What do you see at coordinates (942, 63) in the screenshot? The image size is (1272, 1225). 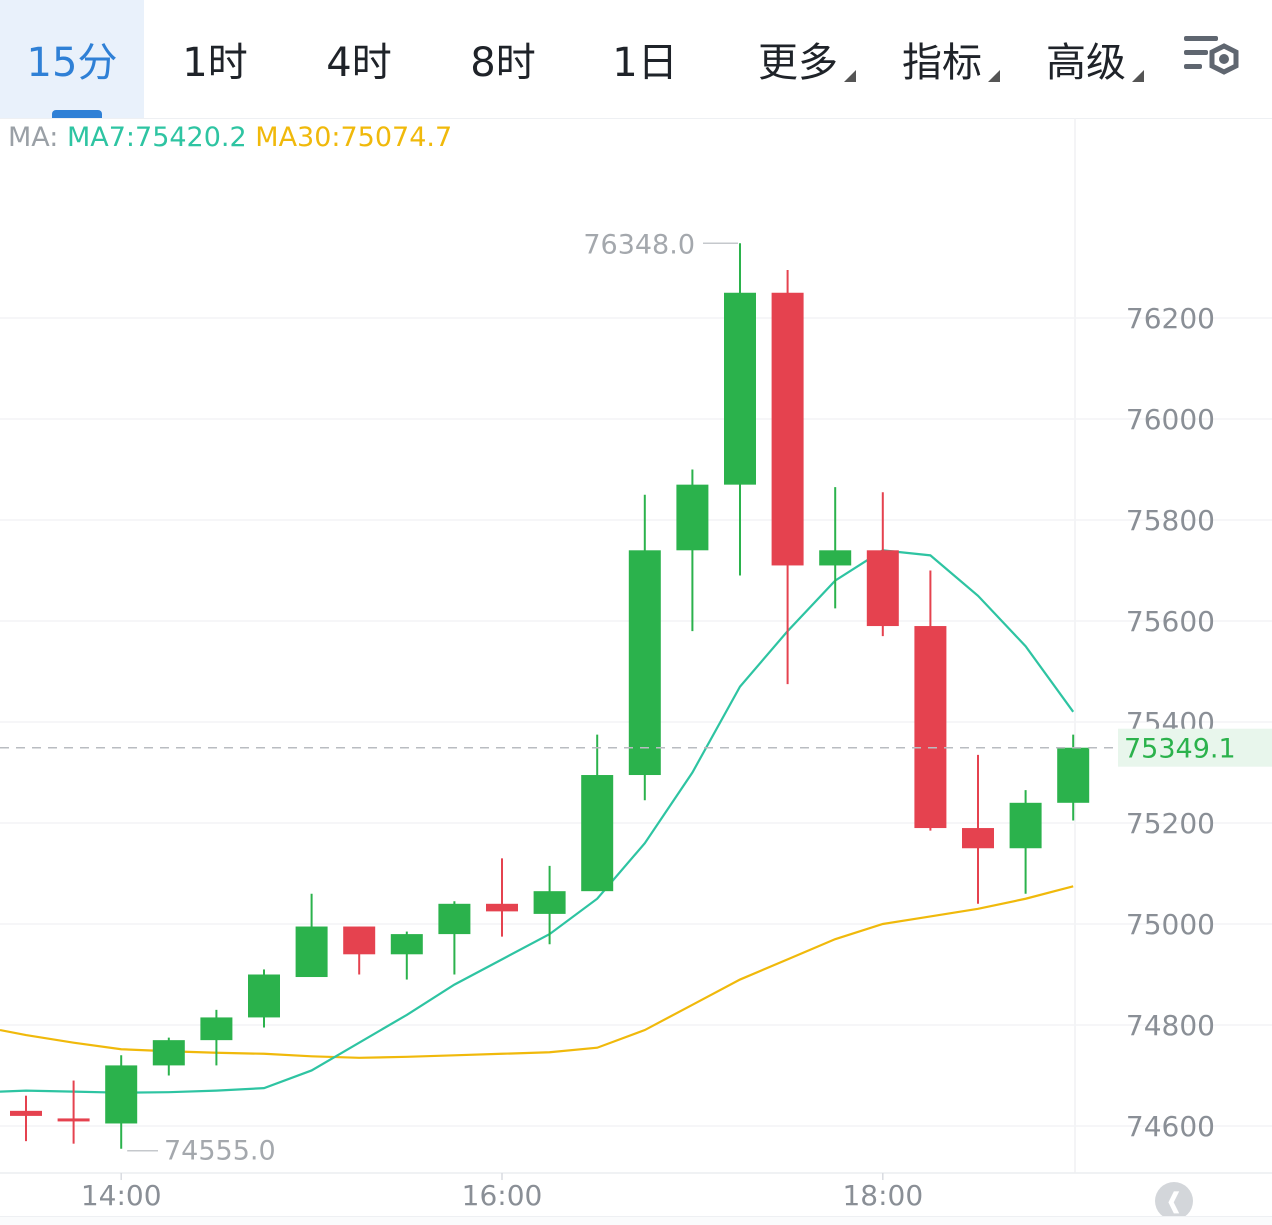 I see `tab-label: 指标` at bounding box center [942, 63].